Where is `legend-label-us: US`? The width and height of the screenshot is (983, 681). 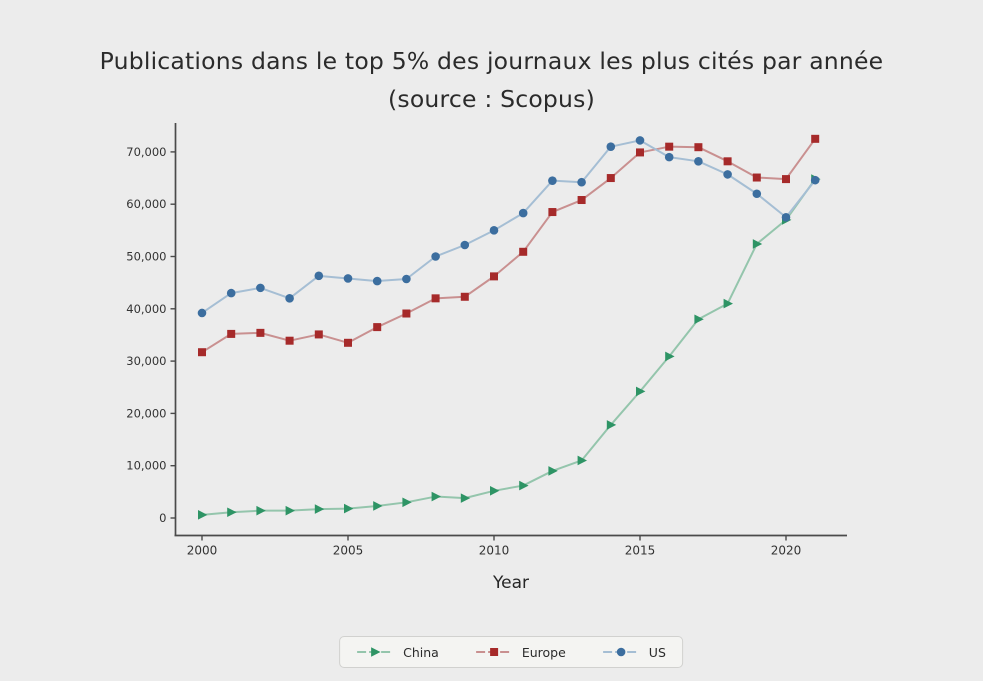
legend-label-us: US is located at coordinates (657, 652).